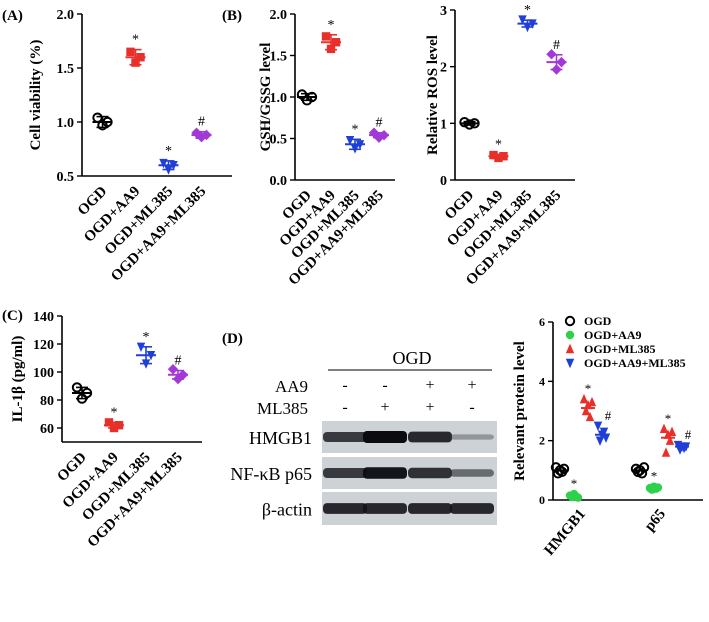 The height and width of the screenshot is (622, 709). What do you see at coordinates (565, 532) in the screenshot?
I see `x-tick-label: HMGB1` at bounding box center [565, 532].